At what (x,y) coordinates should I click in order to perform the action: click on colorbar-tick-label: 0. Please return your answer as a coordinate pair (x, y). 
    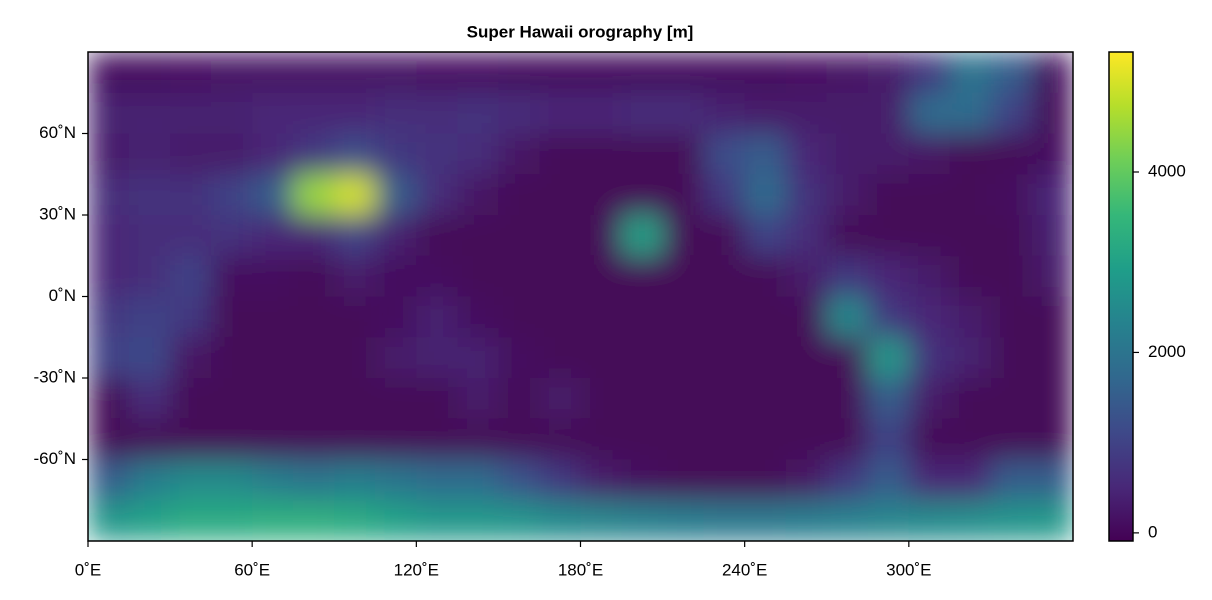
    Looking at the image, I should click on (1152, 531).